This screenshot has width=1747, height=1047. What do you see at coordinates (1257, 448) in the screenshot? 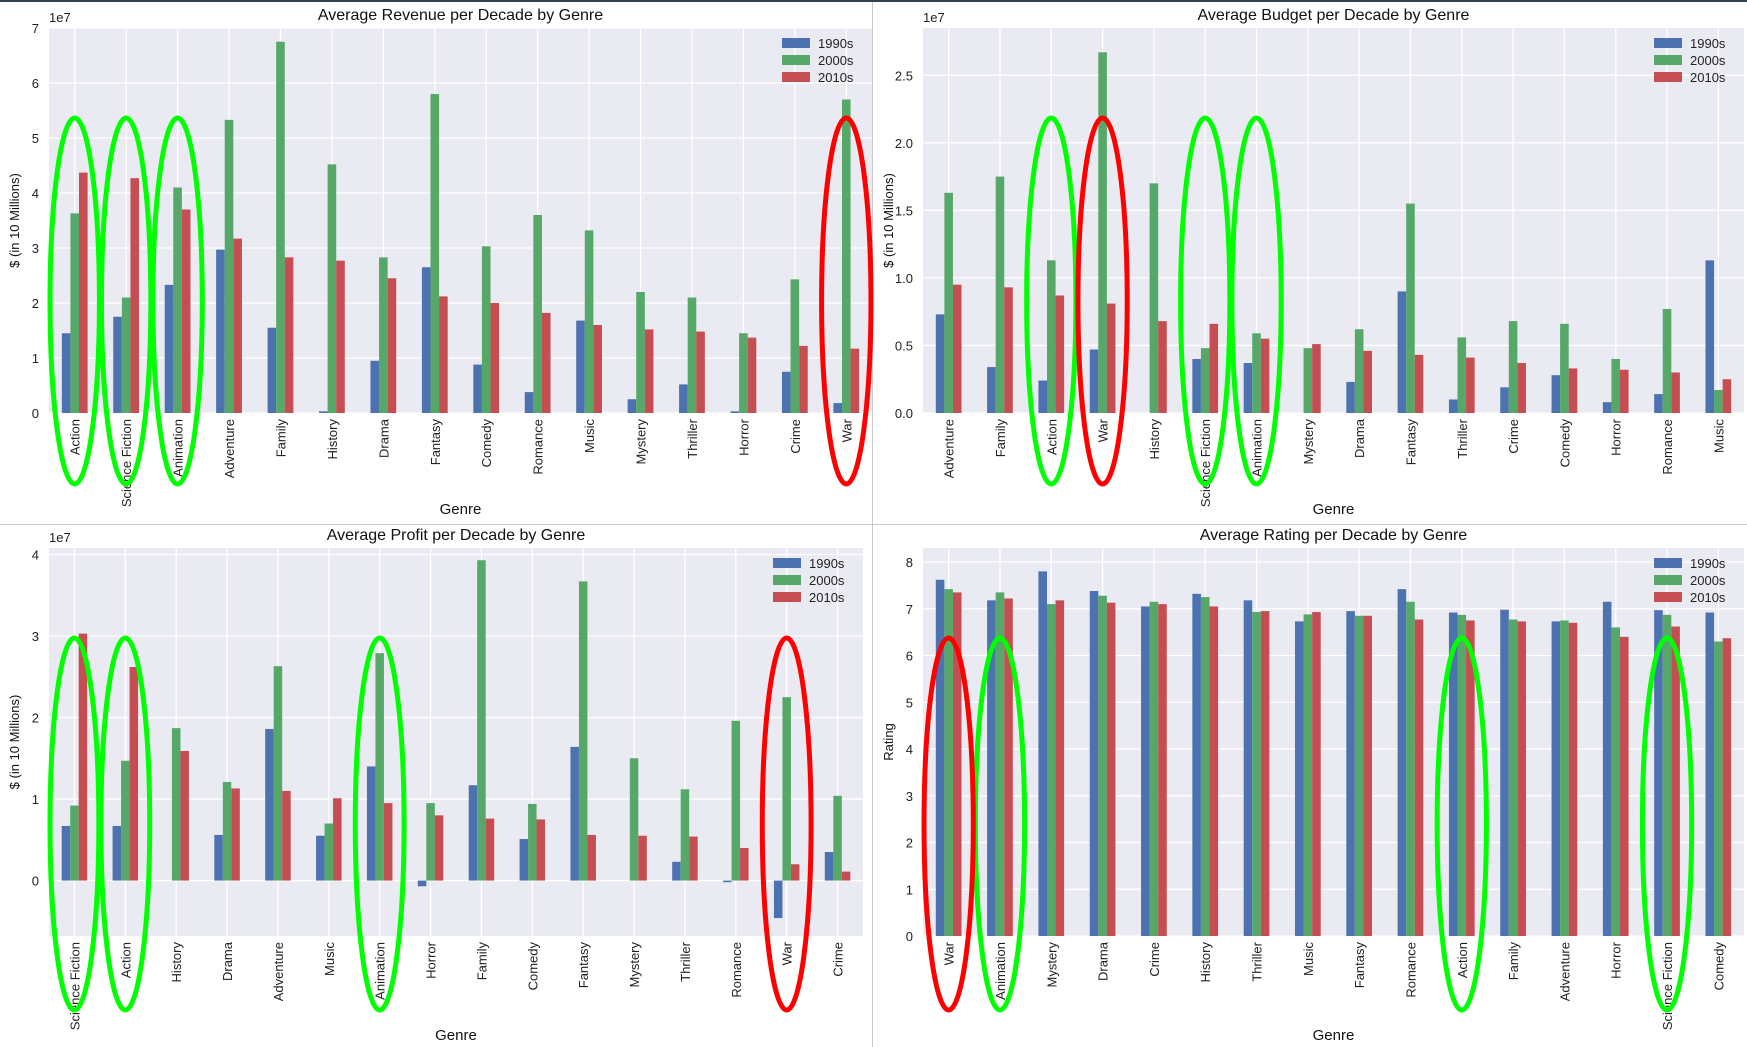
I see `x-tick-label: Animation` at bounding box center [1257, 448].